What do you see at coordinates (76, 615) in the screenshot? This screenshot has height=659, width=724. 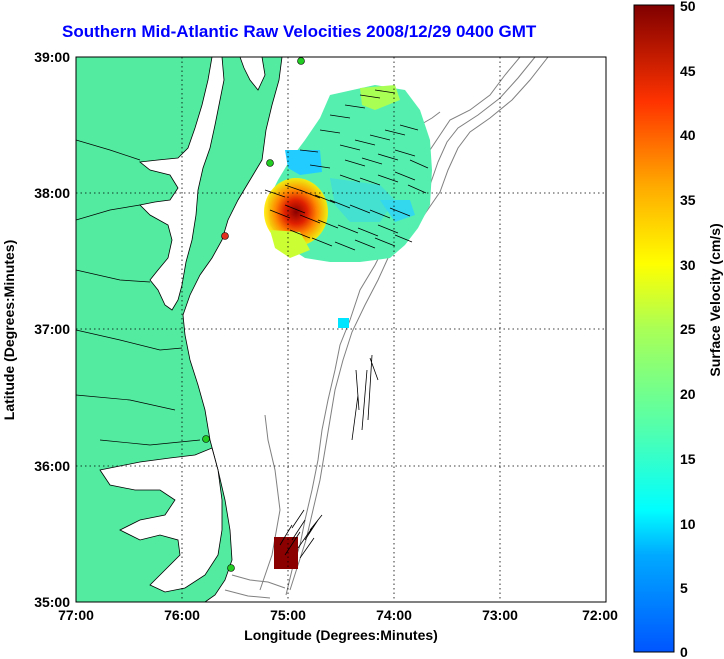 I see `x-tick-label: 77:00` at bounding box center [76, 615].